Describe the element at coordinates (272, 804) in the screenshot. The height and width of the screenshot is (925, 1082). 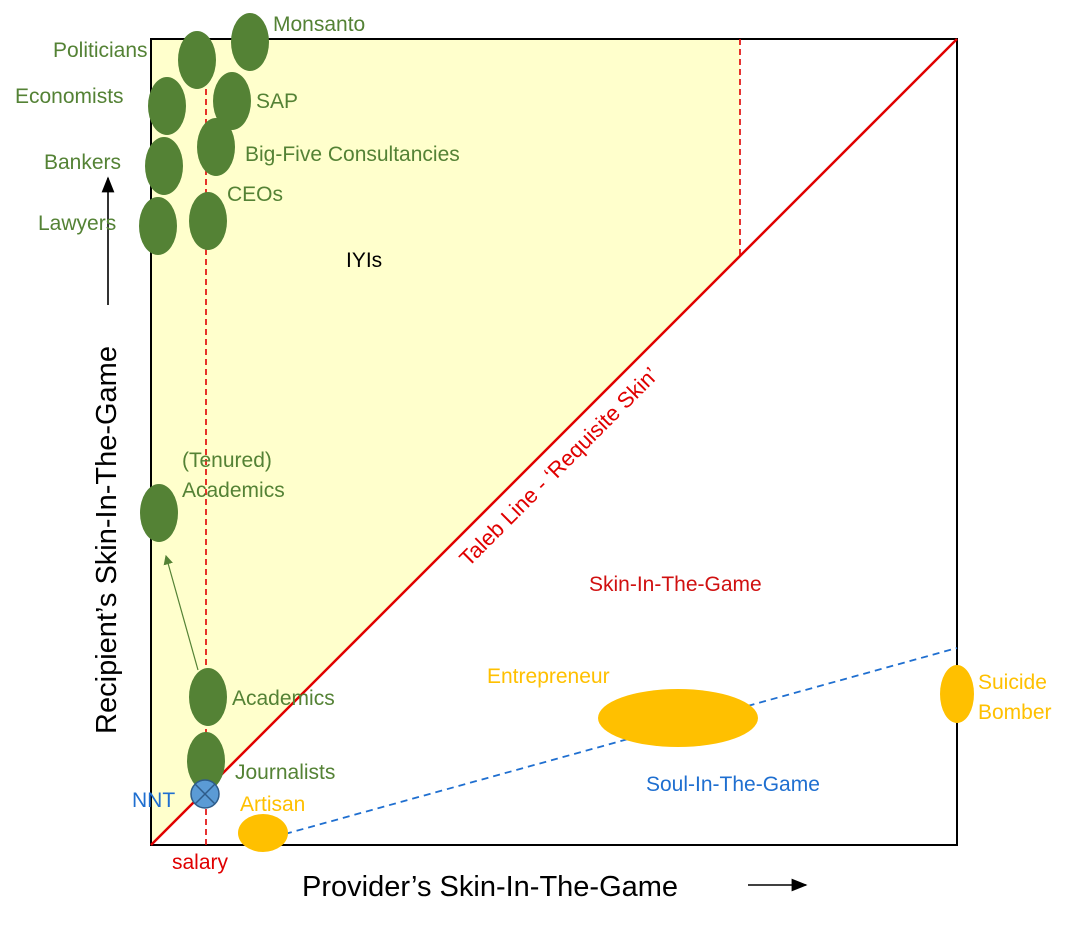
I see `artisan-label: Artisan` at that location.